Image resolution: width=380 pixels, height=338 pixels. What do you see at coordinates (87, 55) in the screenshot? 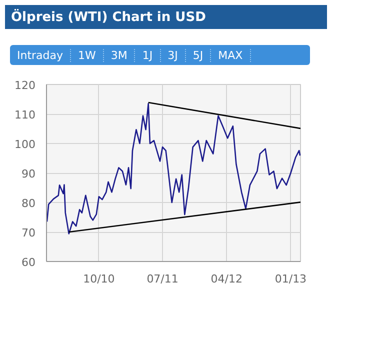
I see `text: 1W` at bounding box center [87, 55].